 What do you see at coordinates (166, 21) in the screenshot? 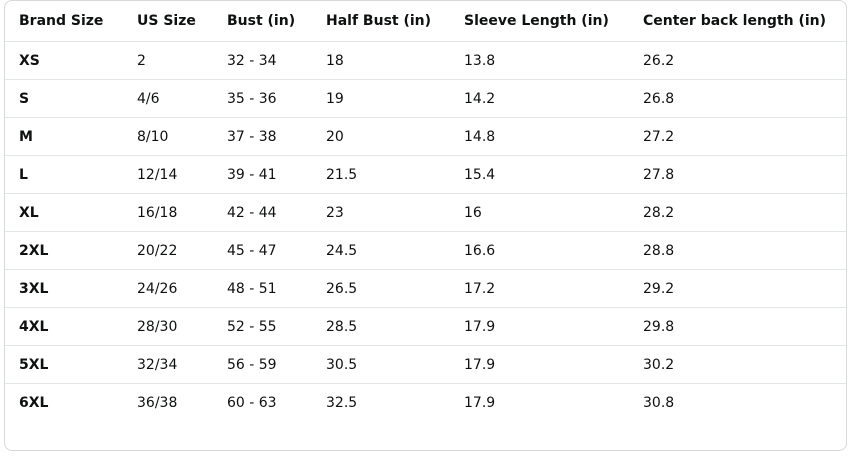
I see `column-header: US Size` at bounding box center [166, 21].